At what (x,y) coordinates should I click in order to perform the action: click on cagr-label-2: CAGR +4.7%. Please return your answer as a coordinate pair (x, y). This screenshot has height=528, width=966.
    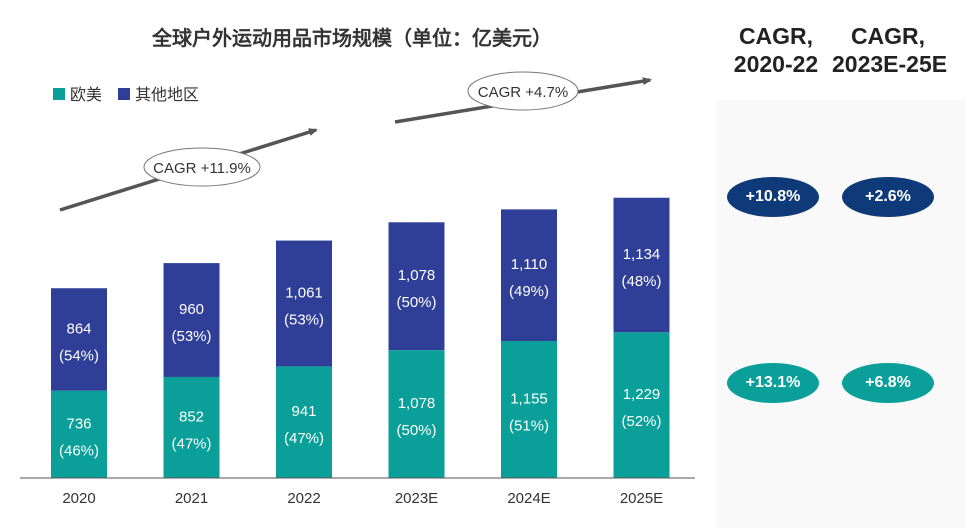
    Looking at the image, I should click on (523, 92).